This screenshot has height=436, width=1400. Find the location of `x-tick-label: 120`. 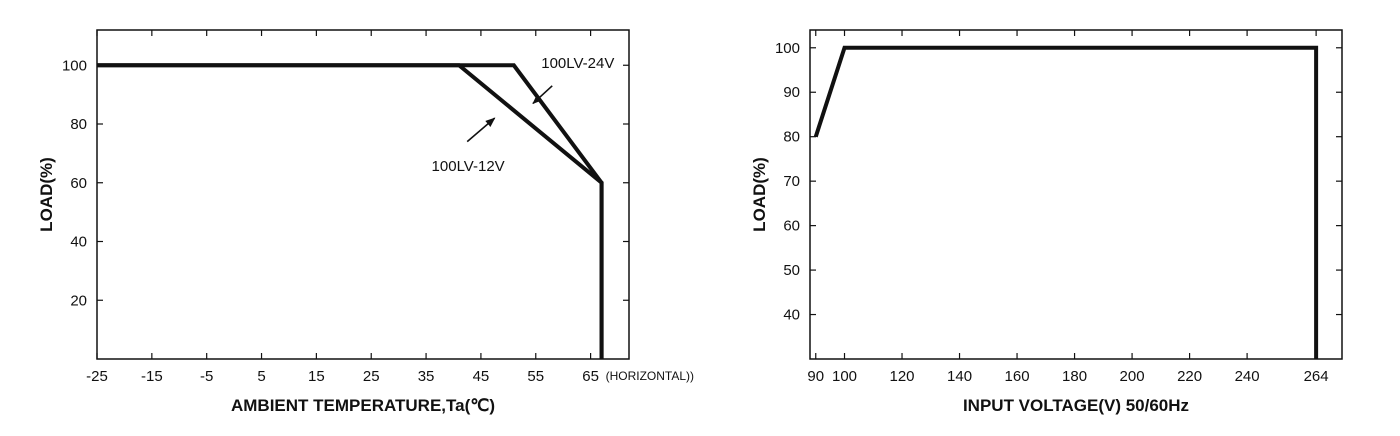

x-tick-label: 120 is located at coordinates (902, 376).